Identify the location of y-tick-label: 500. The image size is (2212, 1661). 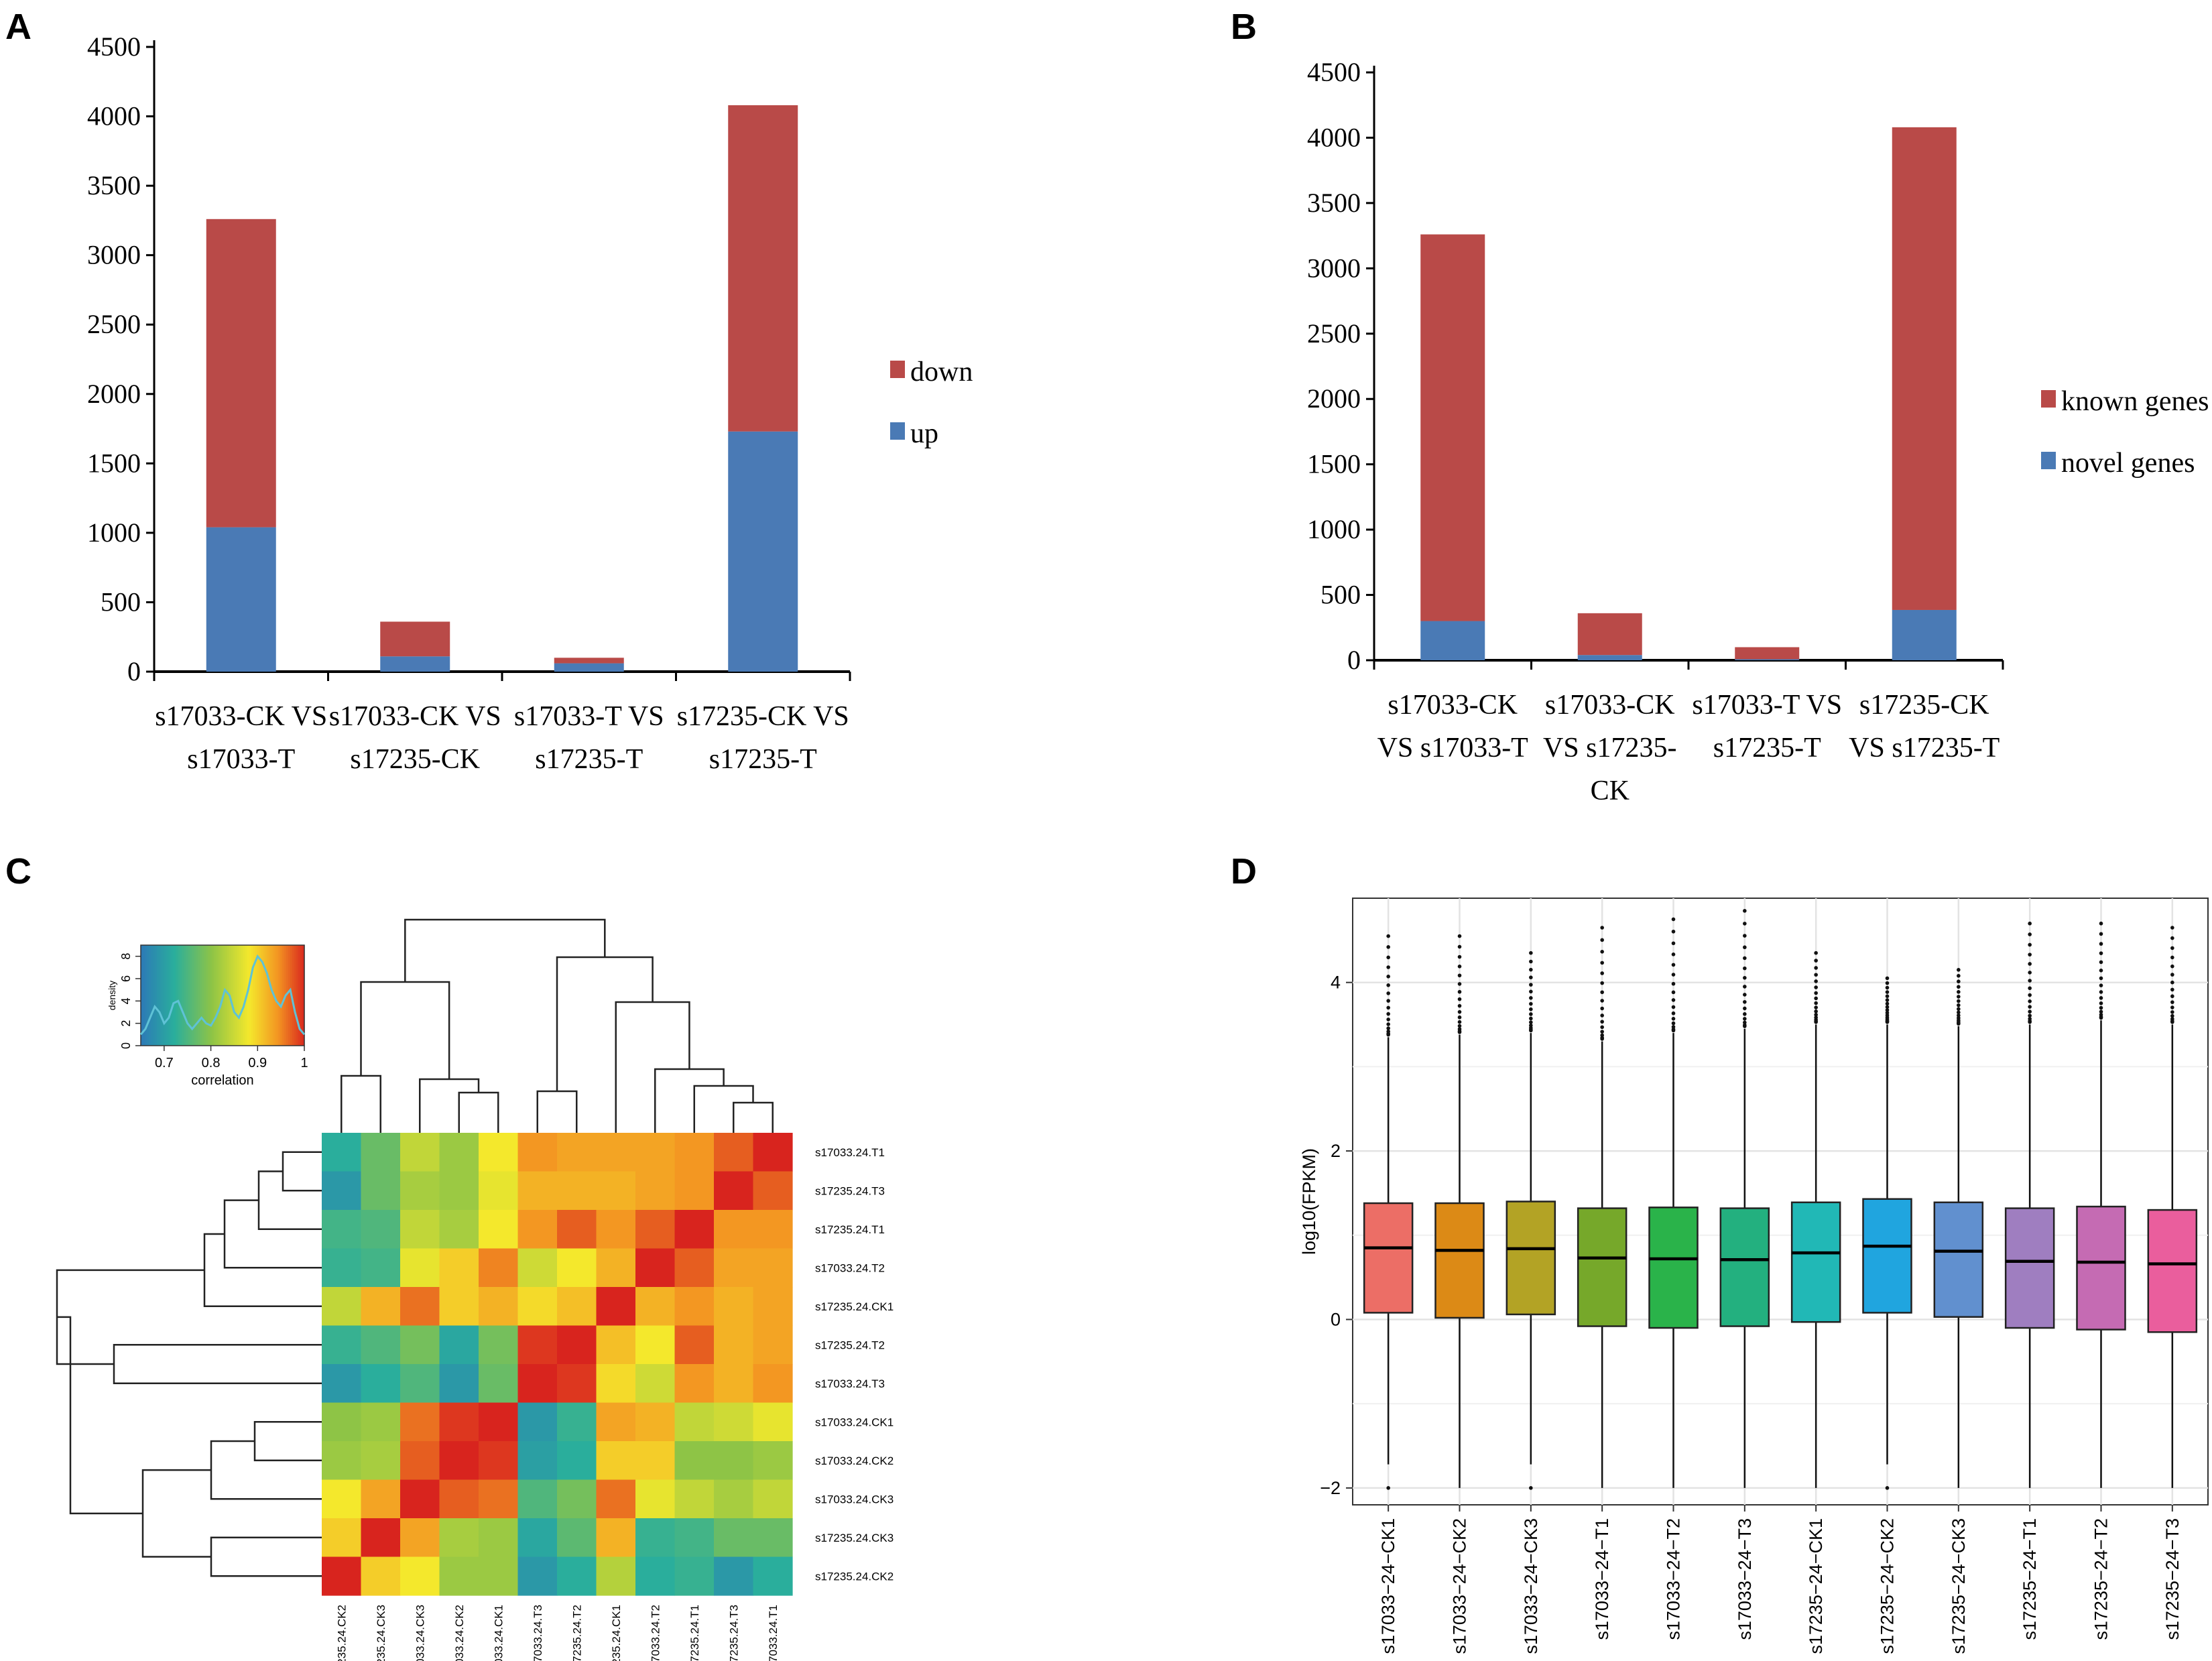
(1340, 595).